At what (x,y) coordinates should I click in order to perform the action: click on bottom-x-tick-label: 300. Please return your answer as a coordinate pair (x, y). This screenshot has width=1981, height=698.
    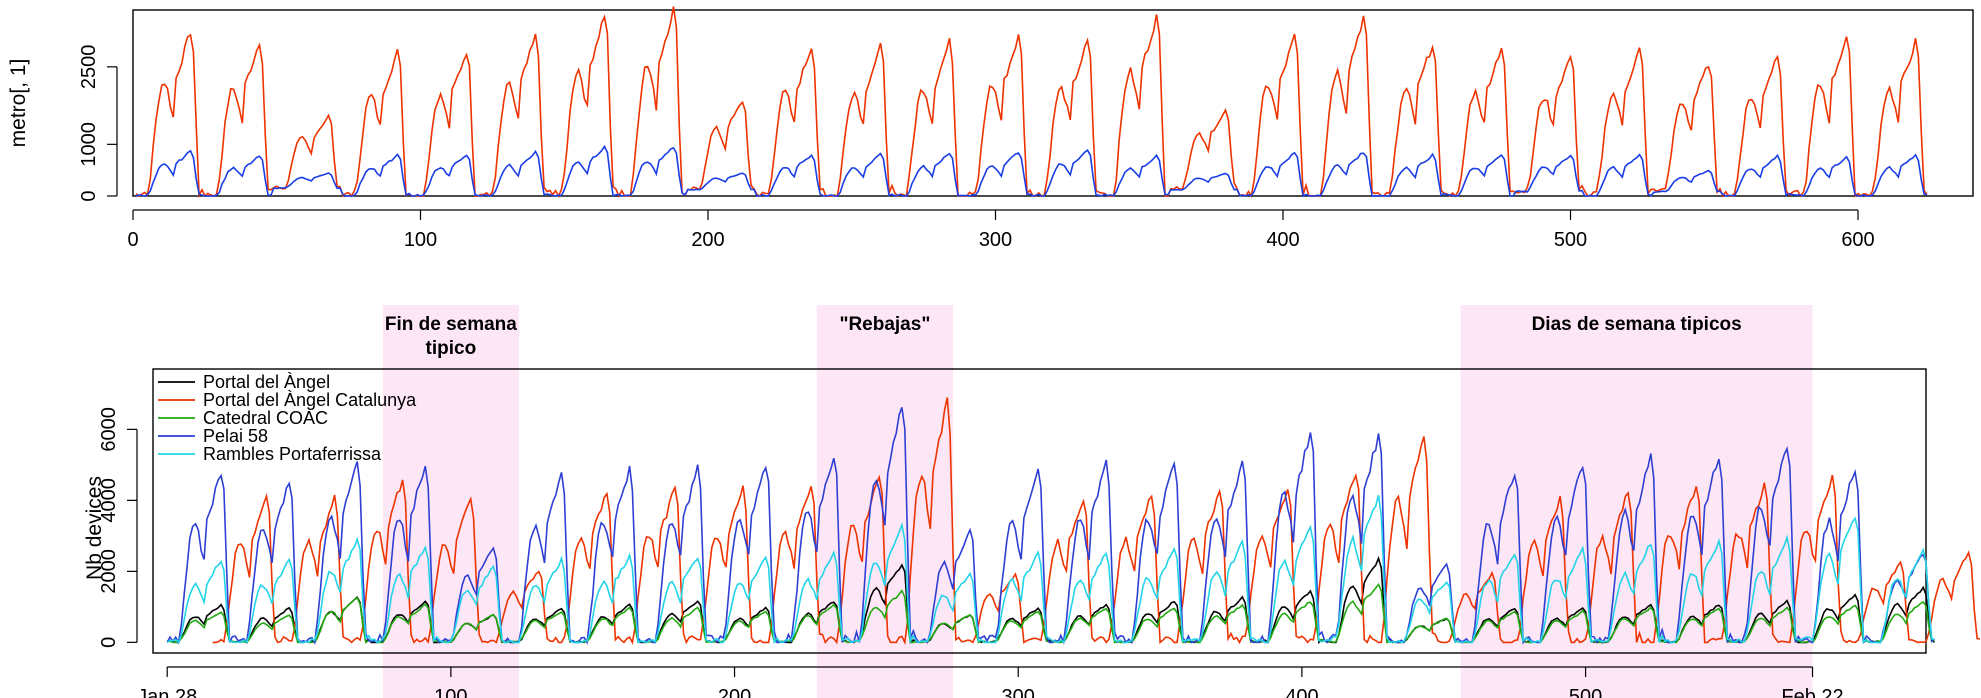
    Looking at the image, I should click on (1018, 692).